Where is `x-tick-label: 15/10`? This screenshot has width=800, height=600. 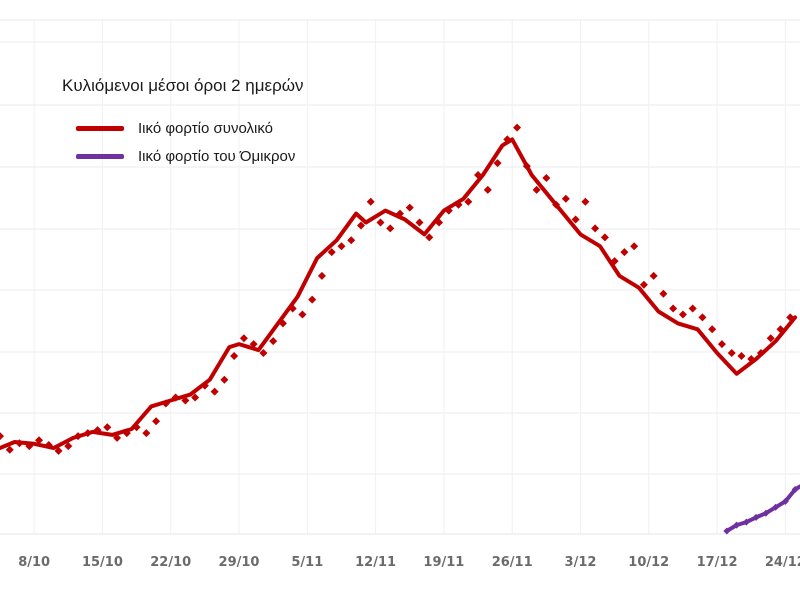
x-tick-label: 15/10 is located at coordinates (102, 562).